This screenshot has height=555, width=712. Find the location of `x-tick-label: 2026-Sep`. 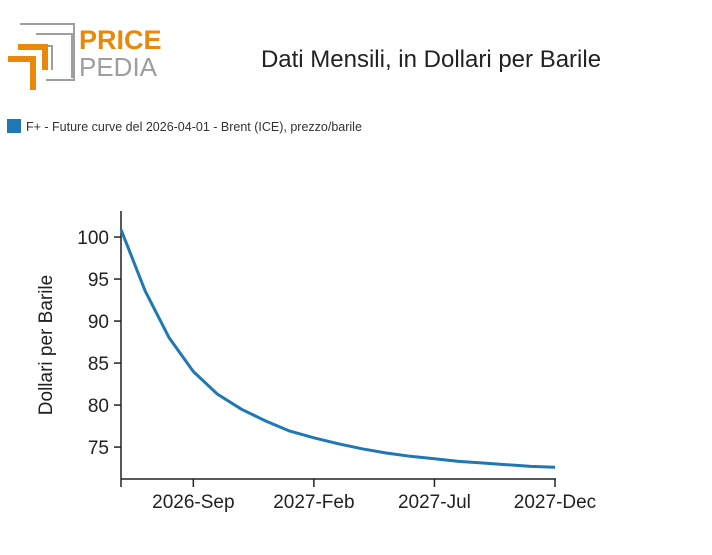

x-tick-label: 2026-Sep is located at coordinates (193, 502).